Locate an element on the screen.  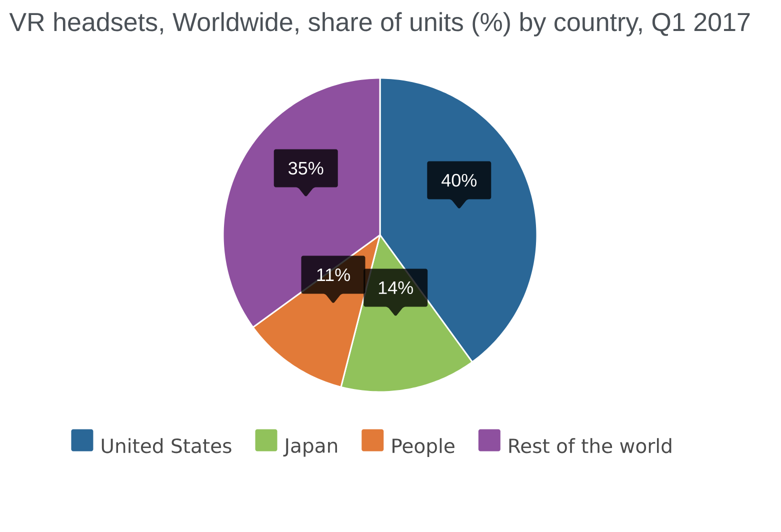
chart-title: VR headsets, Worldwide, share of units (%) by country, Q1 2017 is located at coordinates (379, 24).